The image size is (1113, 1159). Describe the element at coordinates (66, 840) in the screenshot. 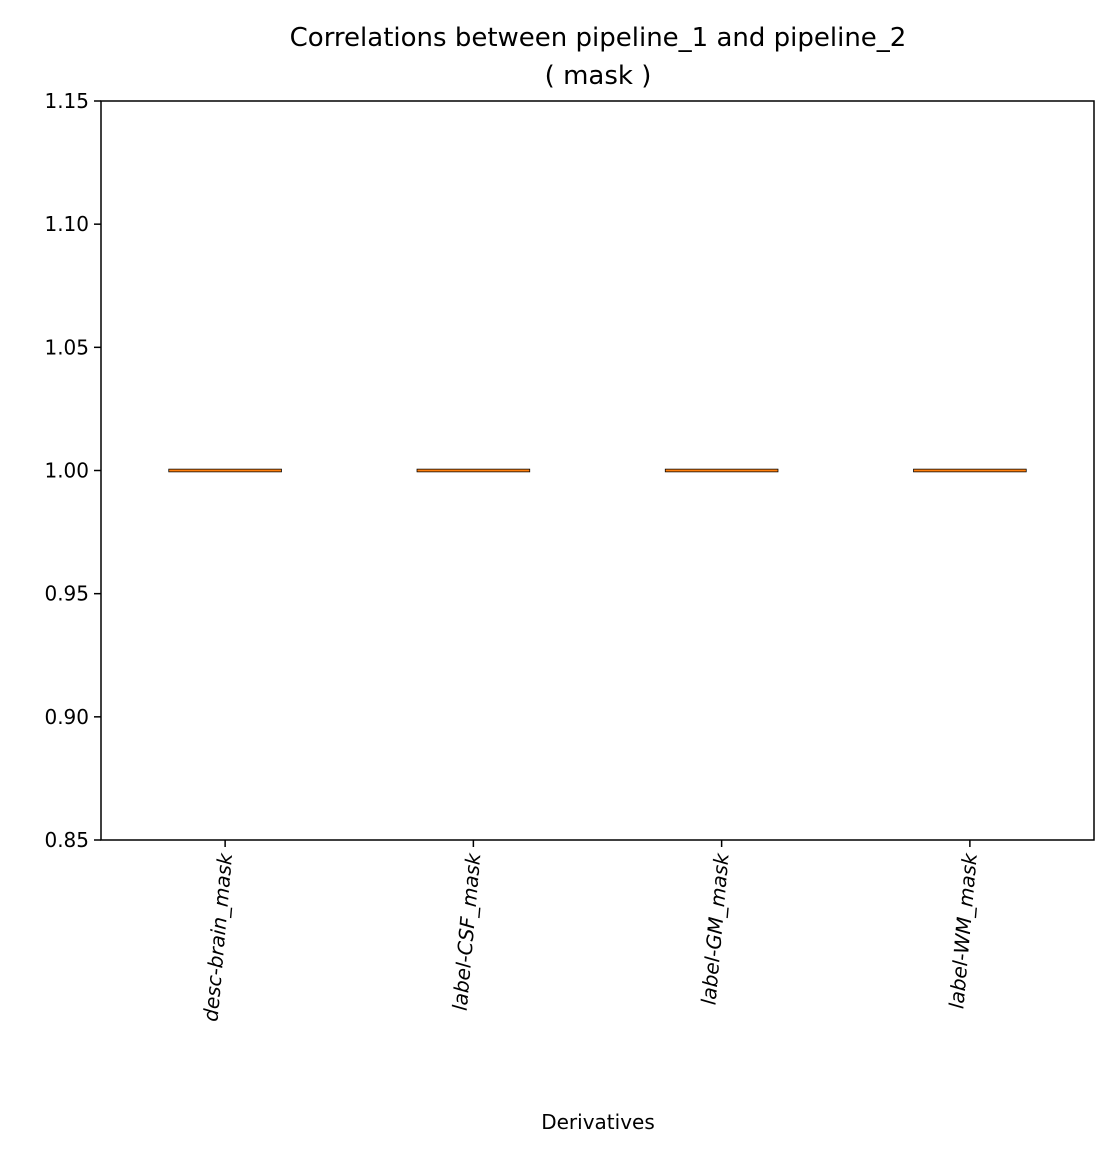

I see `y-tick-label: 0.85` at that location.